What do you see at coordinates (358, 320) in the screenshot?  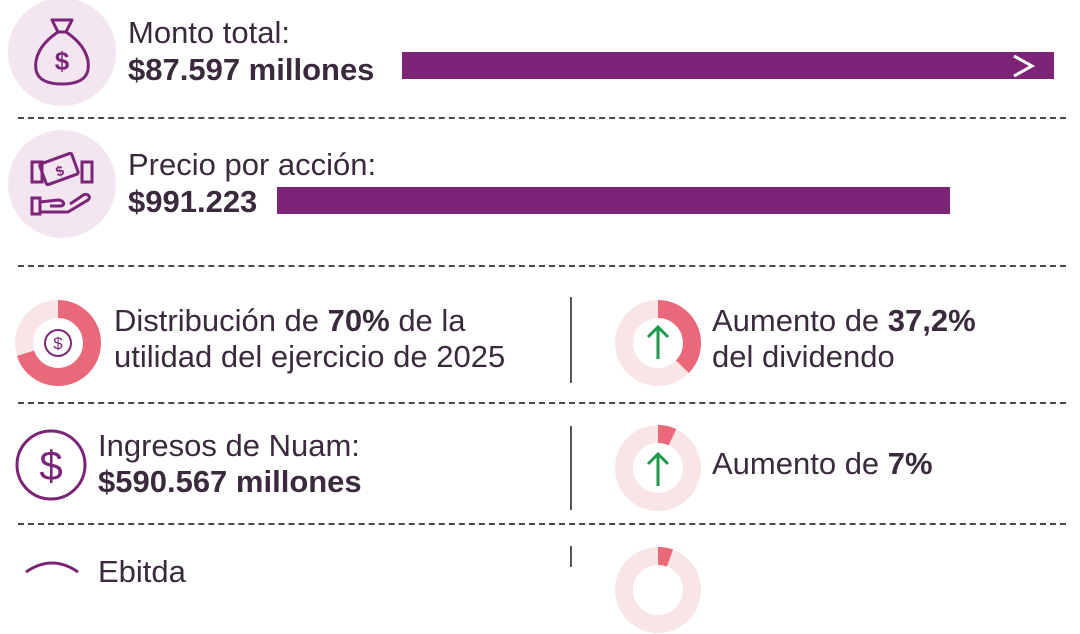 I see `distribucion-pct: 70%` at bounding box center [358, 320].